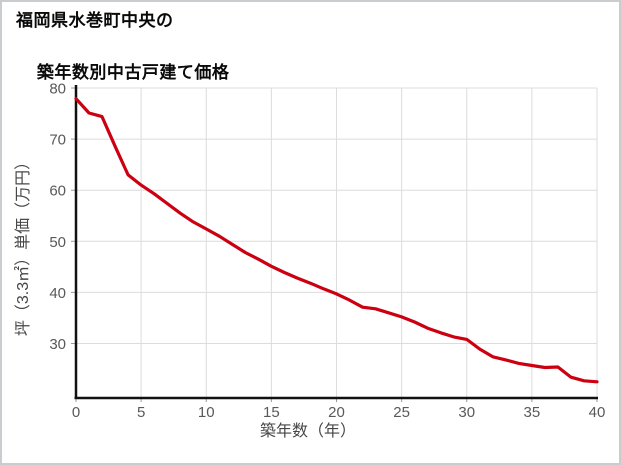 The width and height of the screenshot is (621, 465). I want to click on x-tick-label: 20, so click(336, 412).